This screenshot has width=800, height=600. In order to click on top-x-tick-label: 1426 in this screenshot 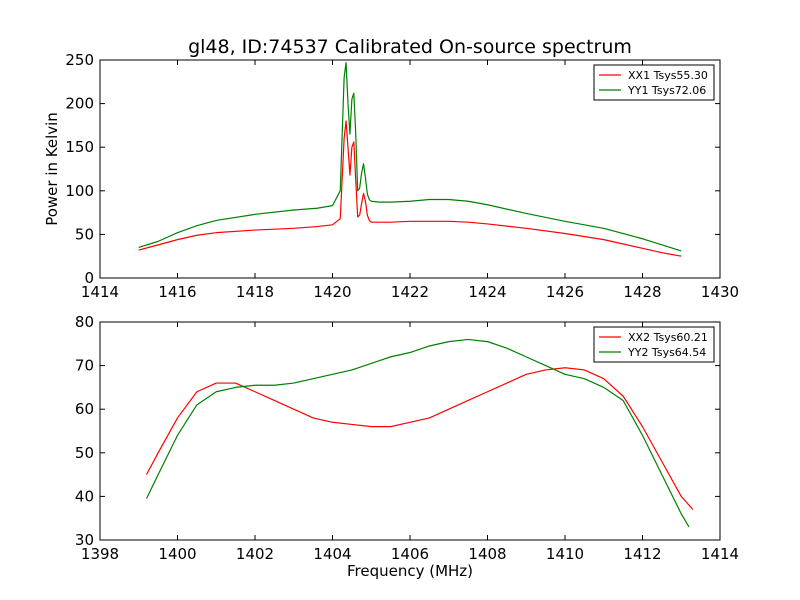, I will do `click(565, 292)`.